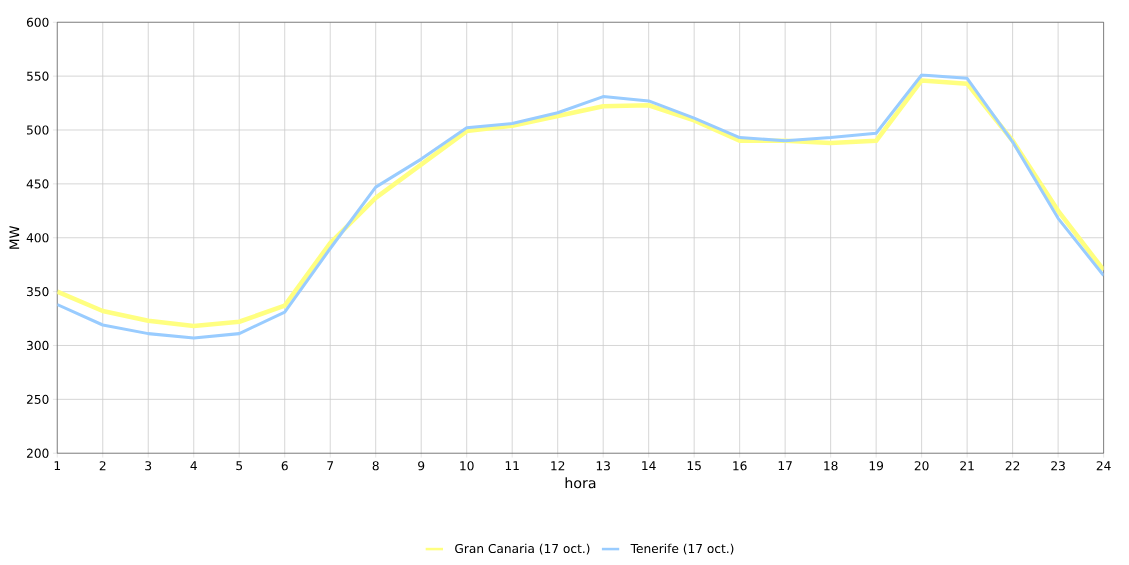 The image size is (1129, 565). Describe the element at coordinates (14, 237) in the screenshot. I see `y-axis-title: MW` at that location.